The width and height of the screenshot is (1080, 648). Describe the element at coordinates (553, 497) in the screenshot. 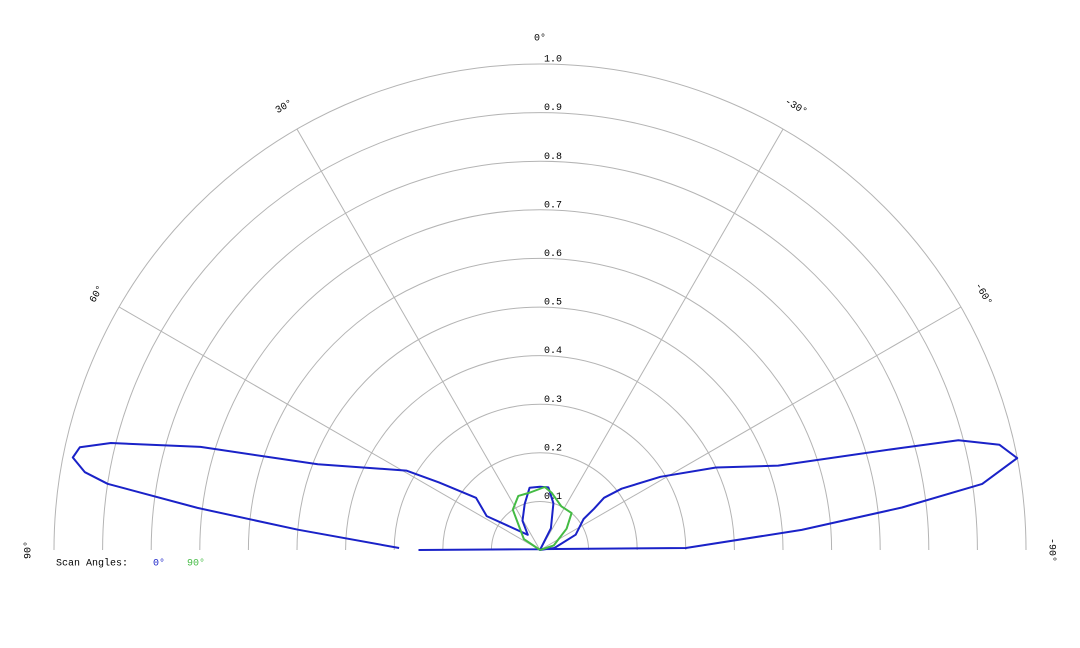

I see `r-tick-label: 0.1` at that location.